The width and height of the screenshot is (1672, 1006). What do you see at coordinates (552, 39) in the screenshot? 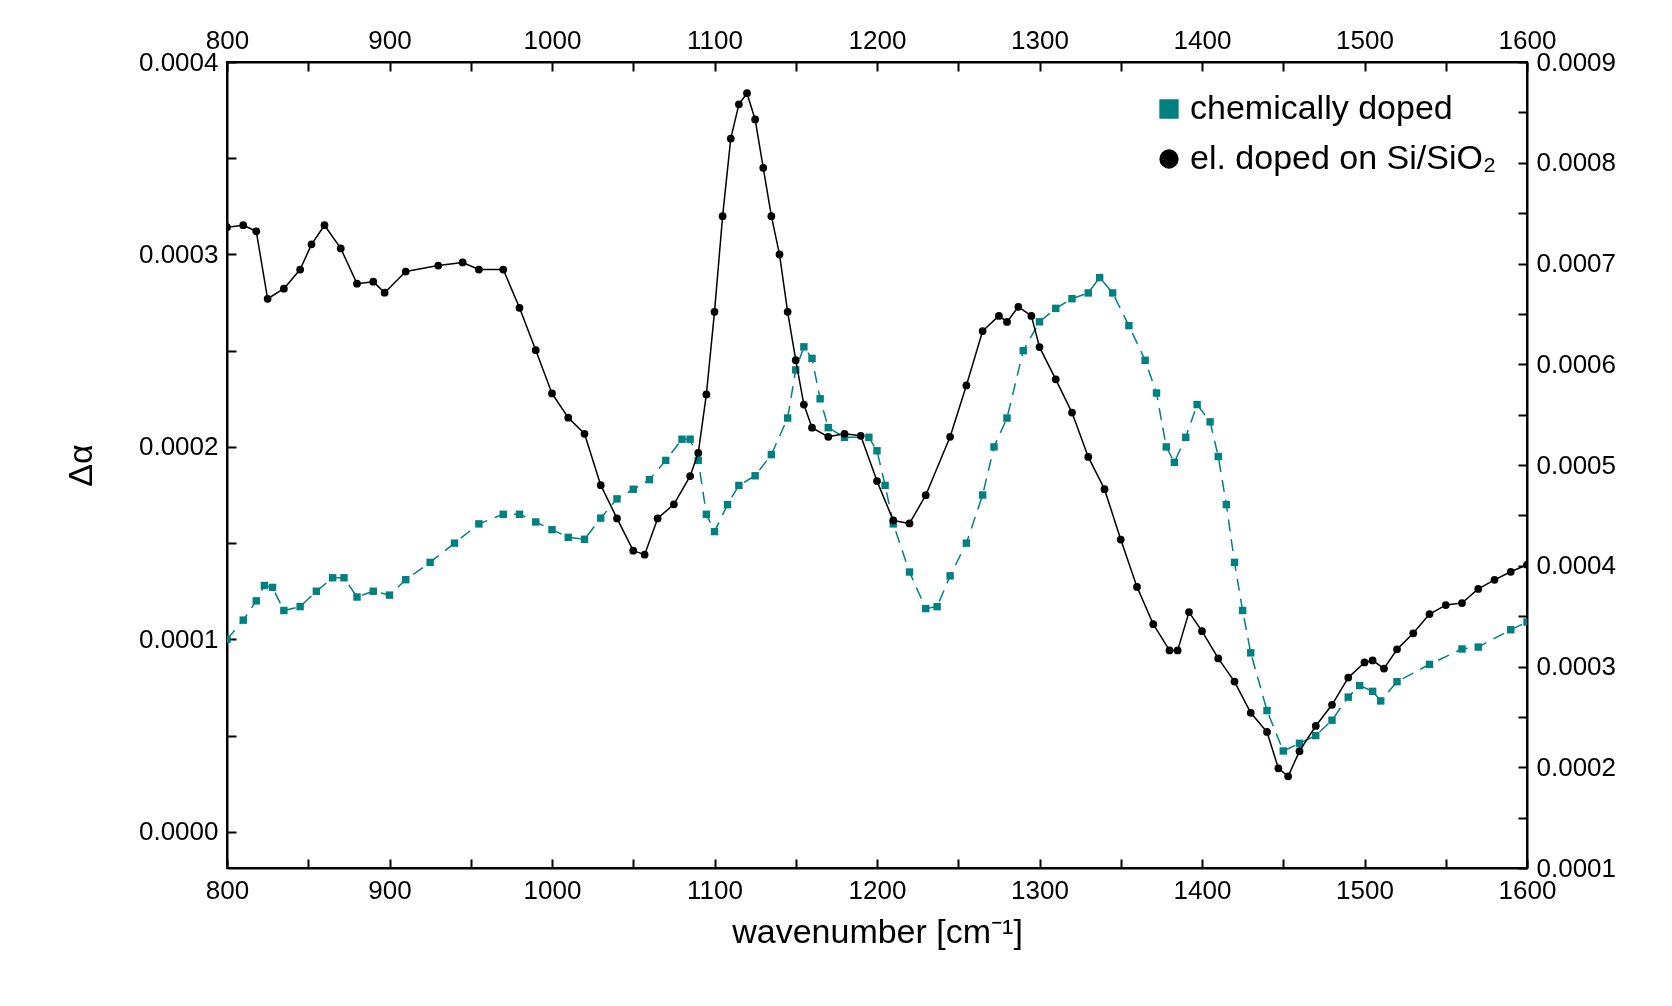
I see `x2-tick-label: 1000` at bounding box center [552, 39].